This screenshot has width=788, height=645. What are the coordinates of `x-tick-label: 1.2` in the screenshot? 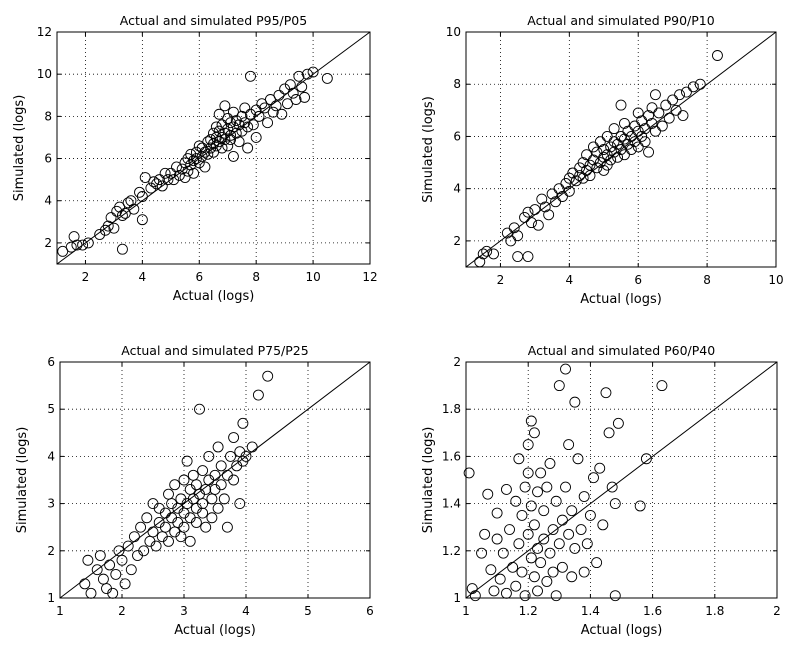 It's located at (528, 611).